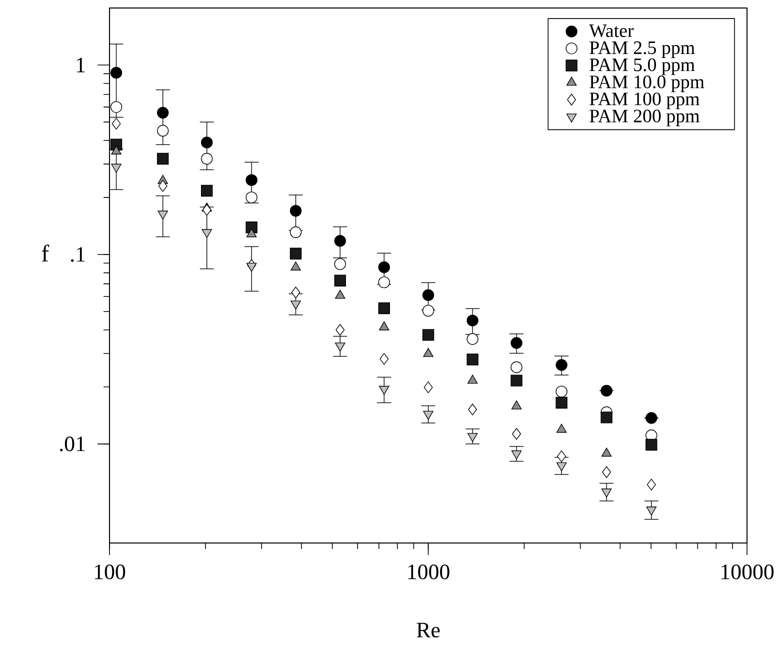  What do you see at coordinates (72, 444) in the screenshot?
I see `y-tick-label: .01` at bounding box center [72, 444].